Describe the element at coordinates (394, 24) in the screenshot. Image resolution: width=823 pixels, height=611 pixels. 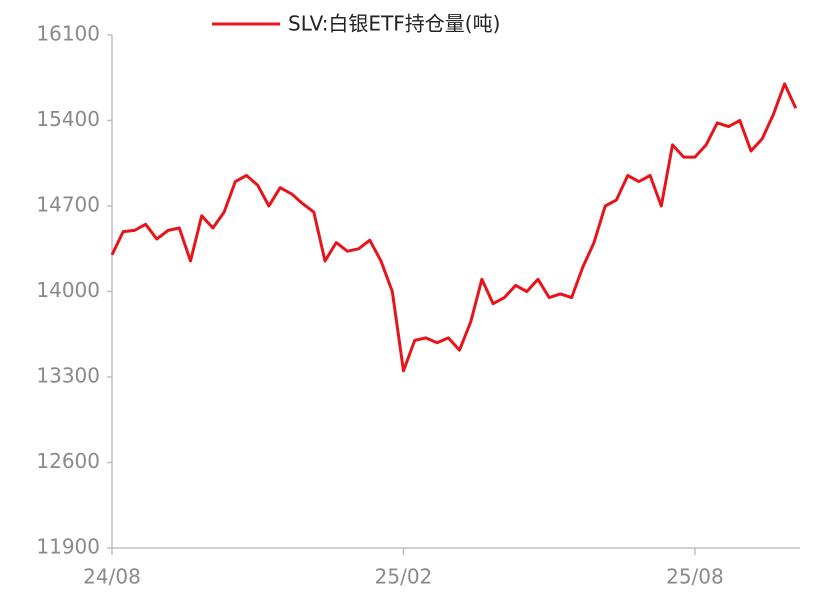
I see `legend-label: SLV:白银ETF持仓量(吨)` at that location.